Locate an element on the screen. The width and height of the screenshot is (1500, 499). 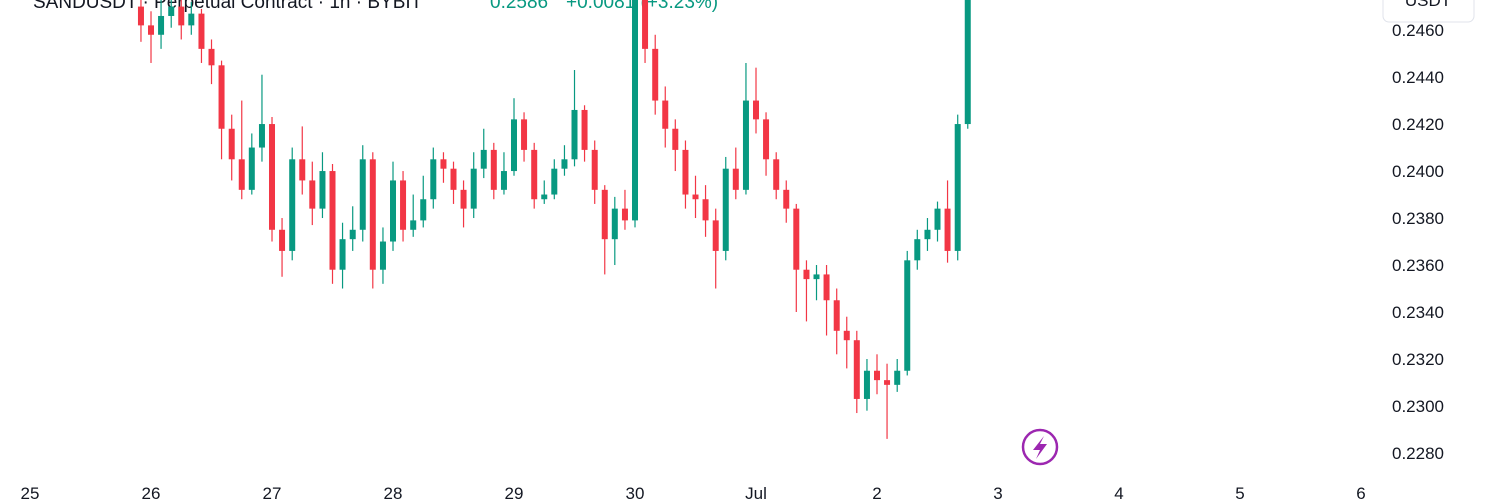
y-tick-label: 0.2280 is located at coordinates (1418, 453).